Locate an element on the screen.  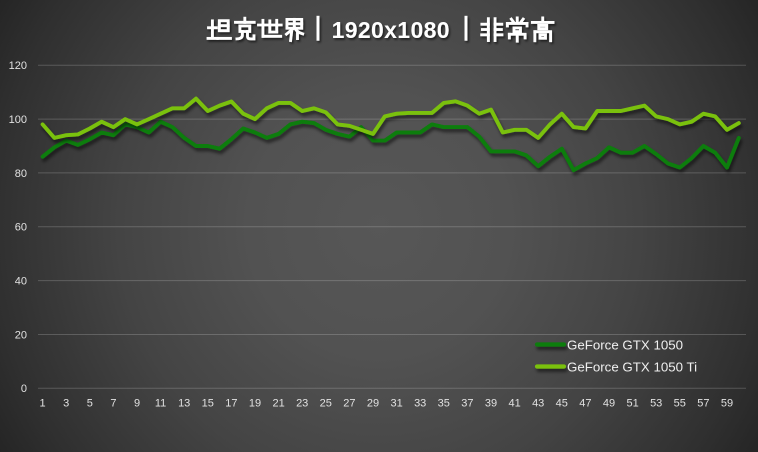
svg-text: 51 is located at coordinates (632, 404).